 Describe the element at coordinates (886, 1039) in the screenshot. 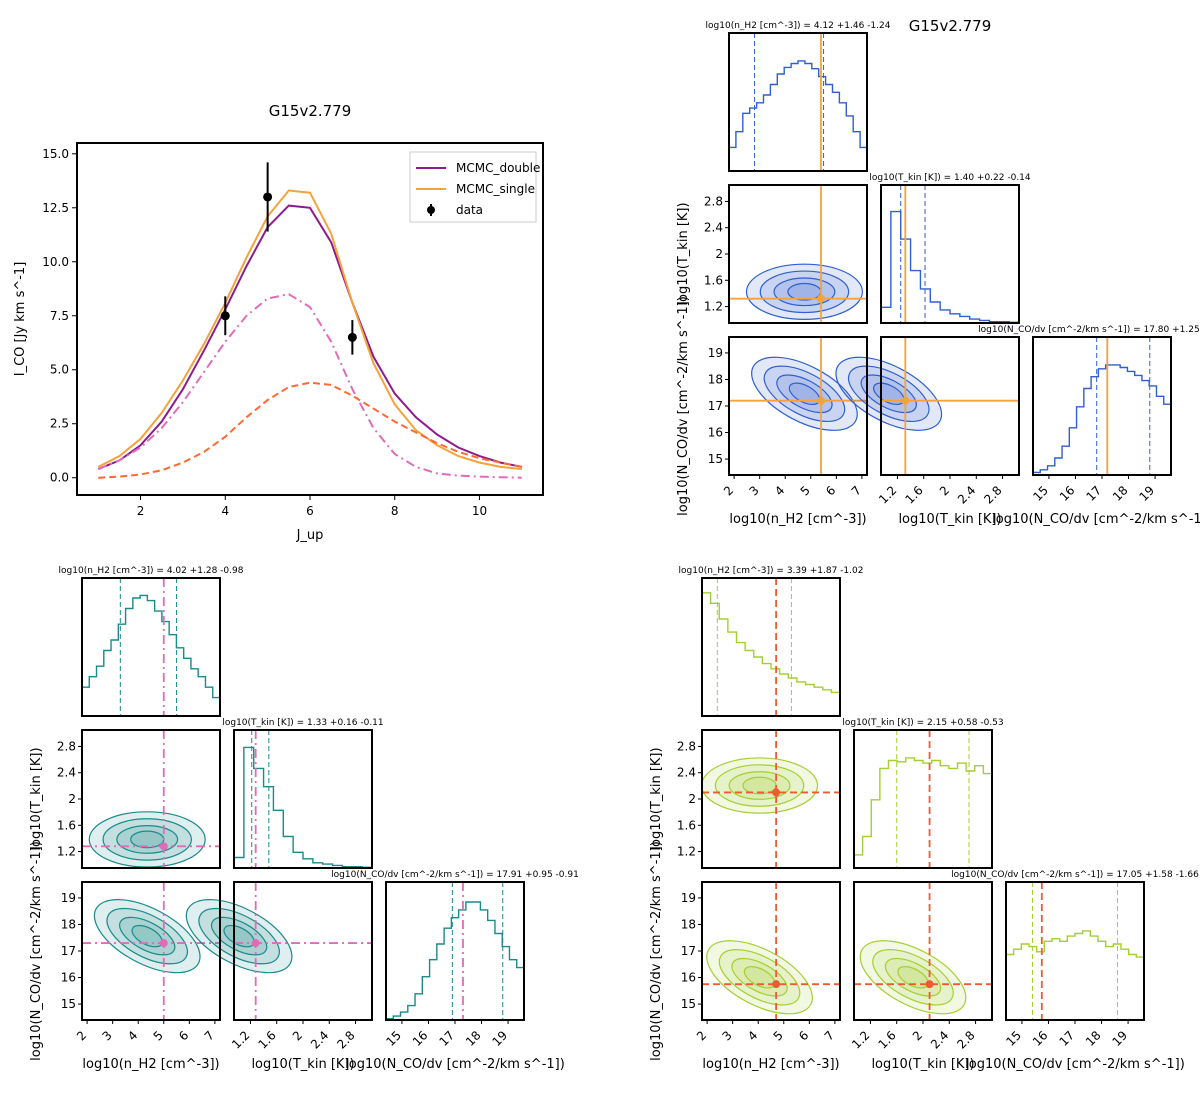

I see `x-tick-label: 1.6` at that location.